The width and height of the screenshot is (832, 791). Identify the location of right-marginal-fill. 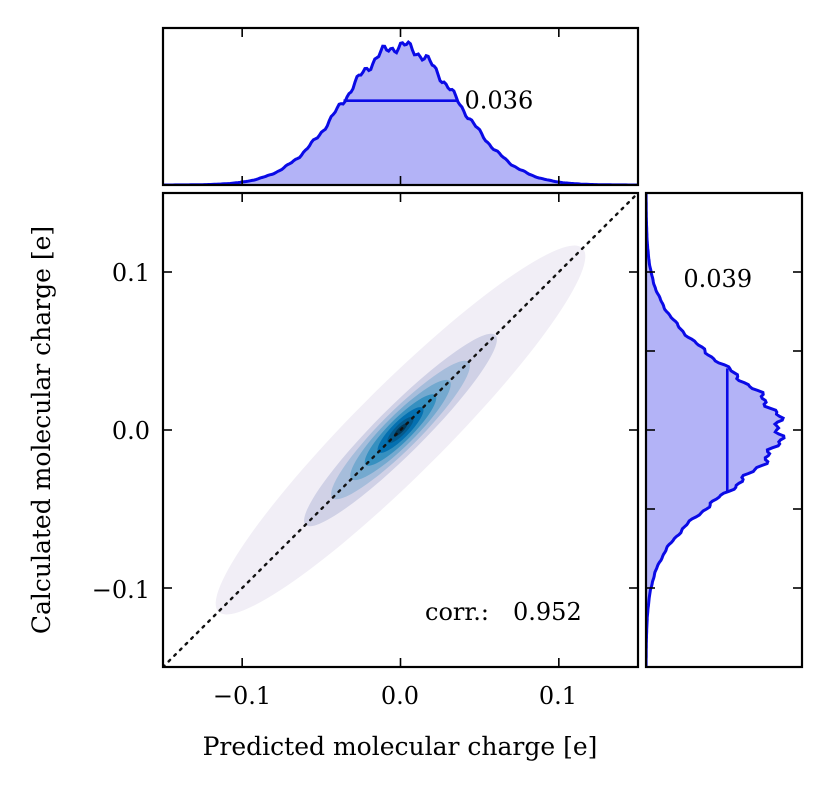
(715, 430).